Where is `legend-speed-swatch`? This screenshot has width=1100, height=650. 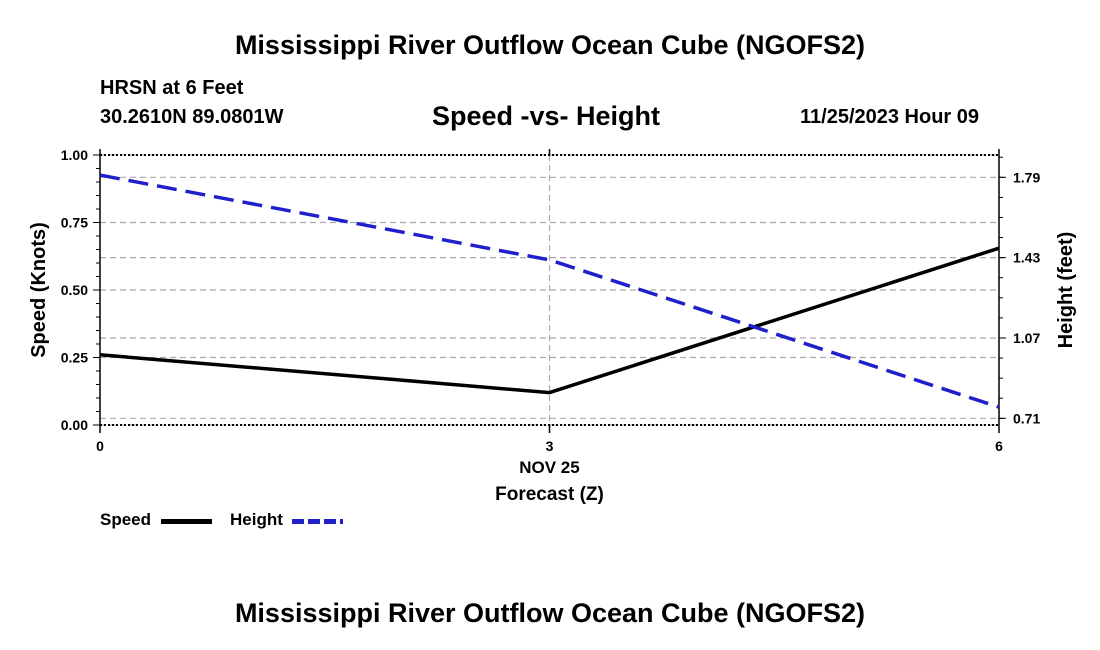
legend-speed-swatch is located at coordinates (186, 521).